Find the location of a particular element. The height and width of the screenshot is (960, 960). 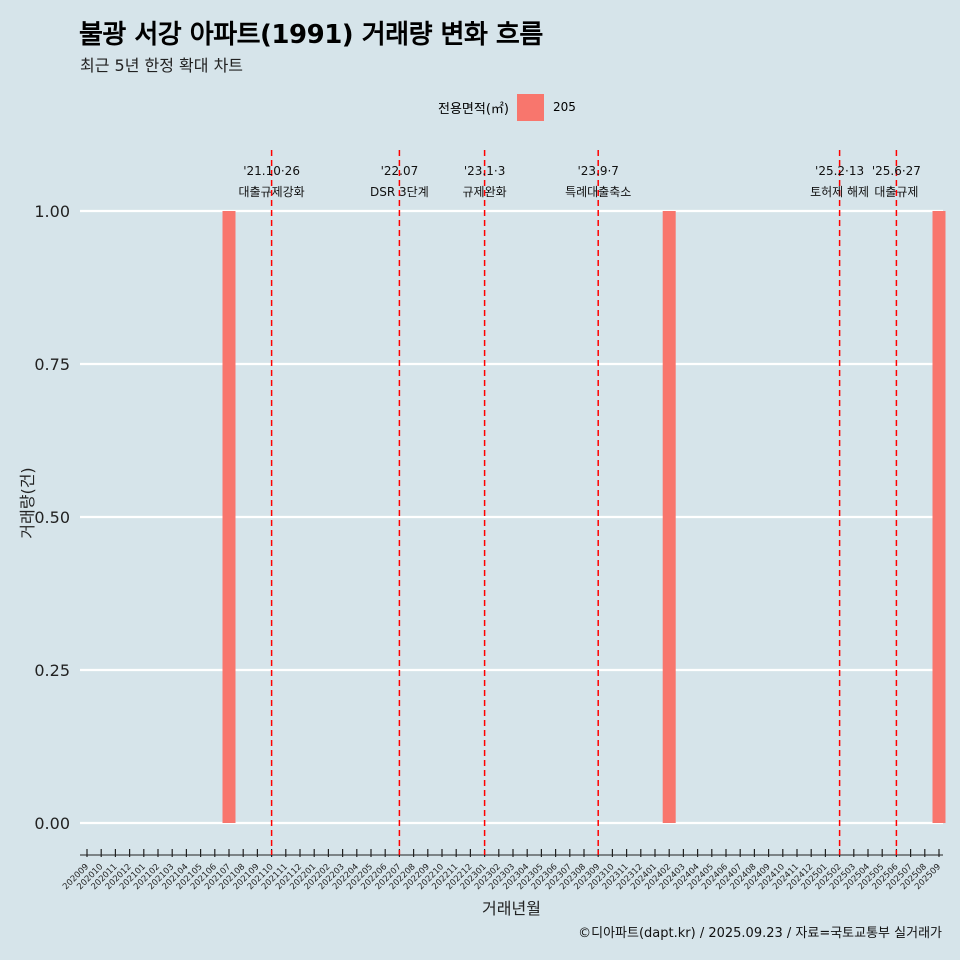

event-date-label: '23.9·7 is located at coordinates (597, 171).